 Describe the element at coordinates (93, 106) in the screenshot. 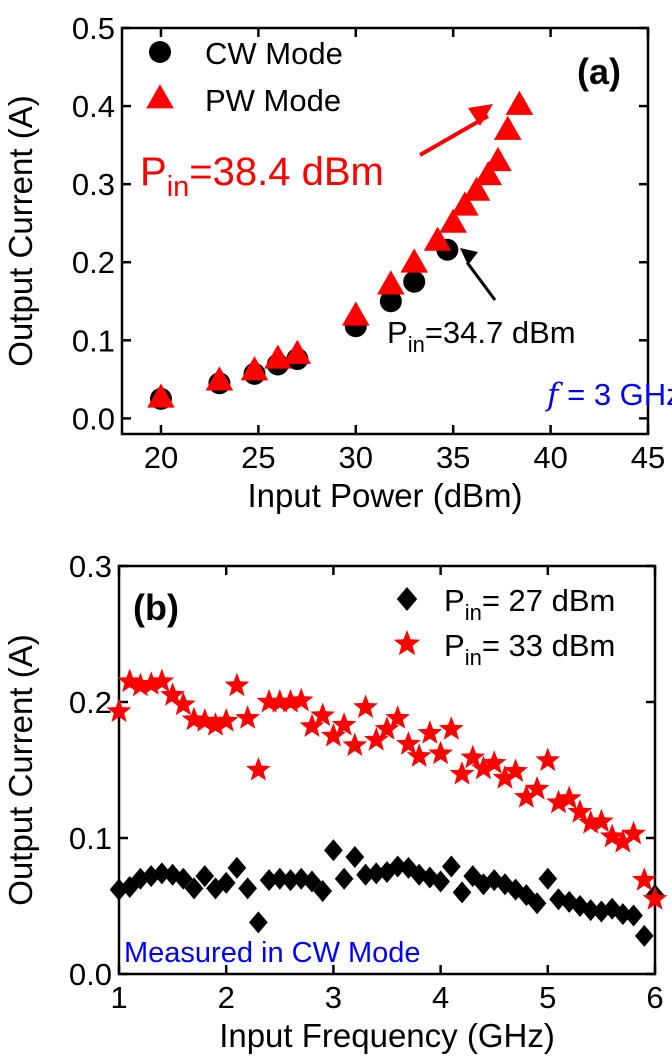

I see `y-tick-label: 0.4` at that location.